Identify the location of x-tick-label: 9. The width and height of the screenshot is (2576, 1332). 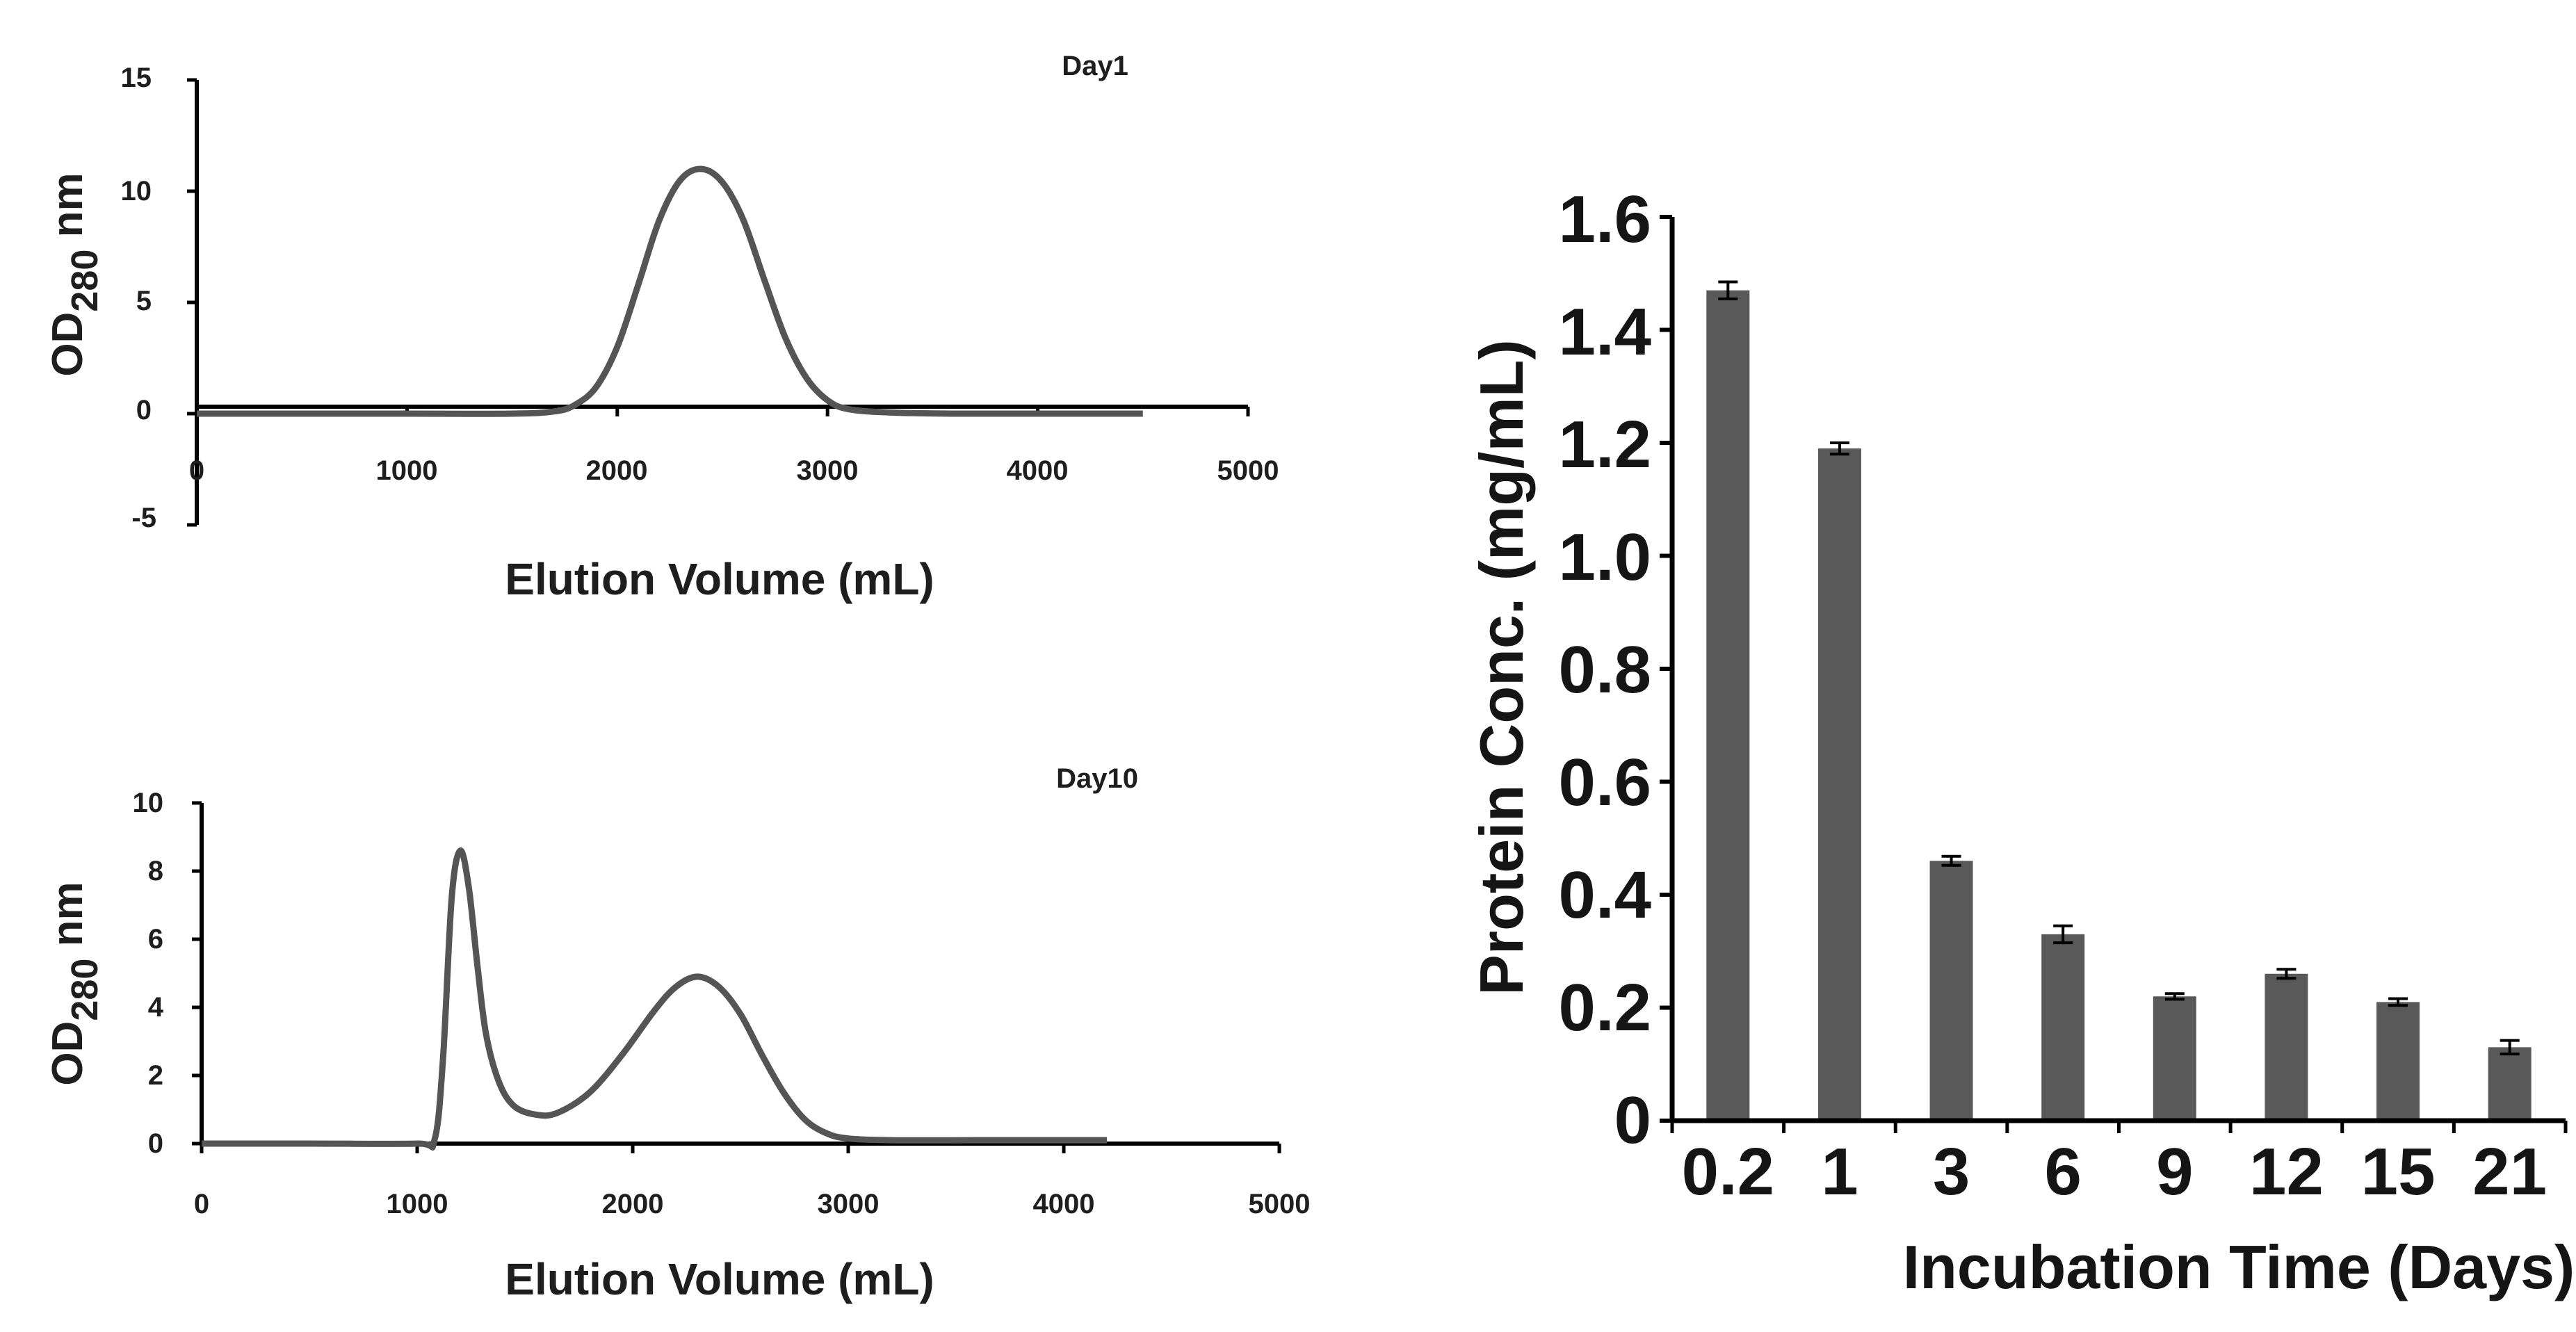
(2174, 1172).